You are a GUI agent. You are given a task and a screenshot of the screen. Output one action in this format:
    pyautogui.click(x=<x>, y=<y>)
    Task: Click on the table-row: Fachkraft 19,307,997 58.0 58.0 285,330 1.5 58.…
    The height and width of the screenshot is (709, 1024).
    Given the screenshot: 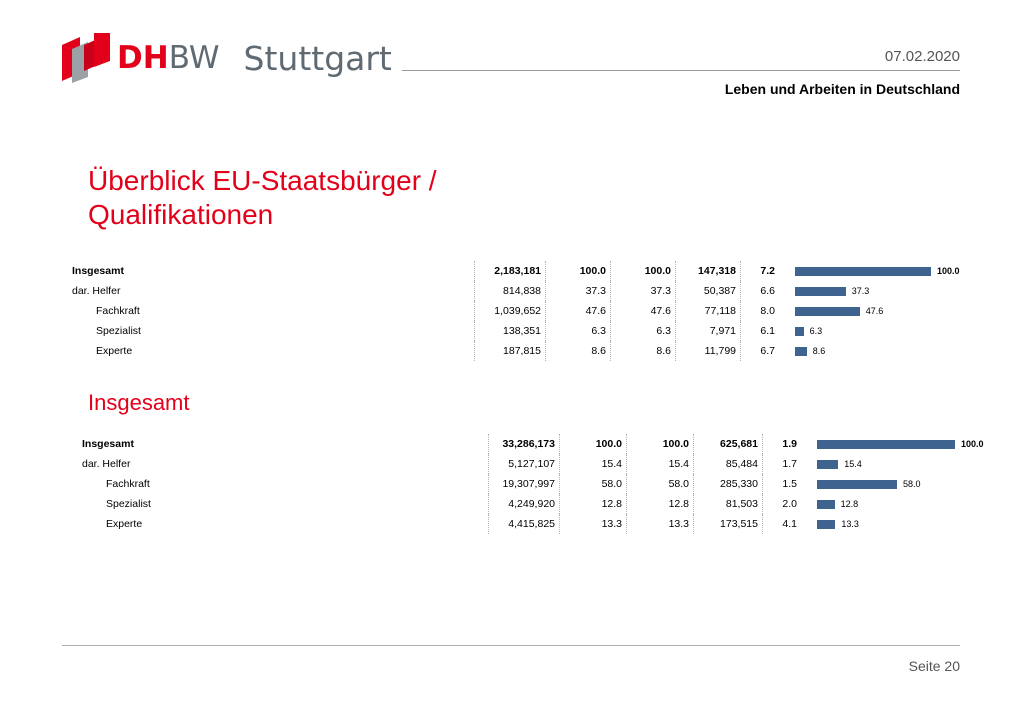 What is the action you would take?
    pyautogui.click(x=539, y=484)
    